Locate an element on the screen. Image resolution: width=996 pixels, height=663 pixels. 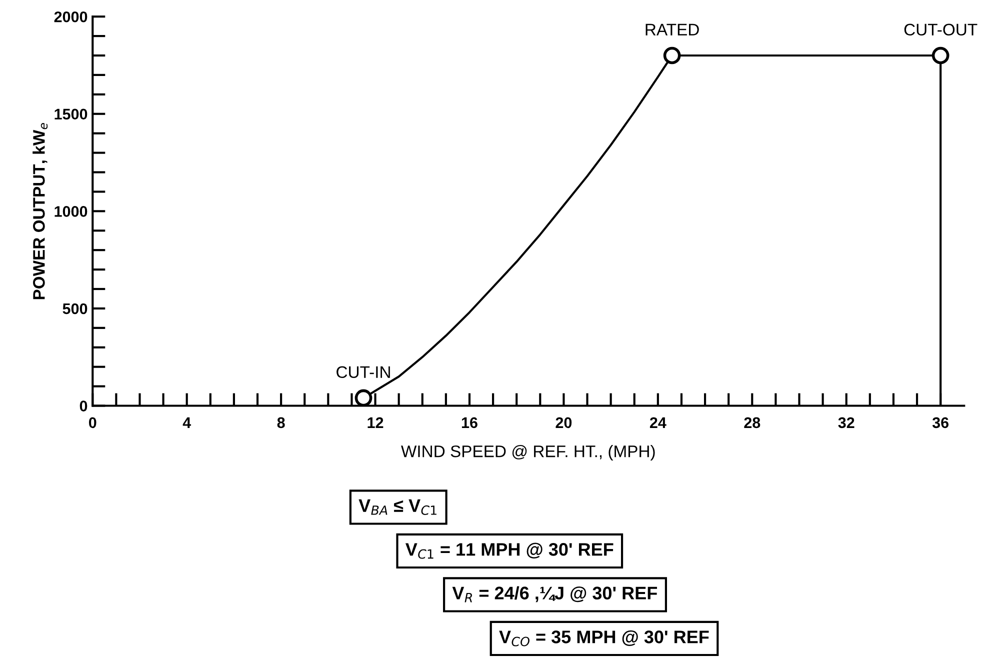
y-tick-label: 1000 is located at coordinates (71, 211).